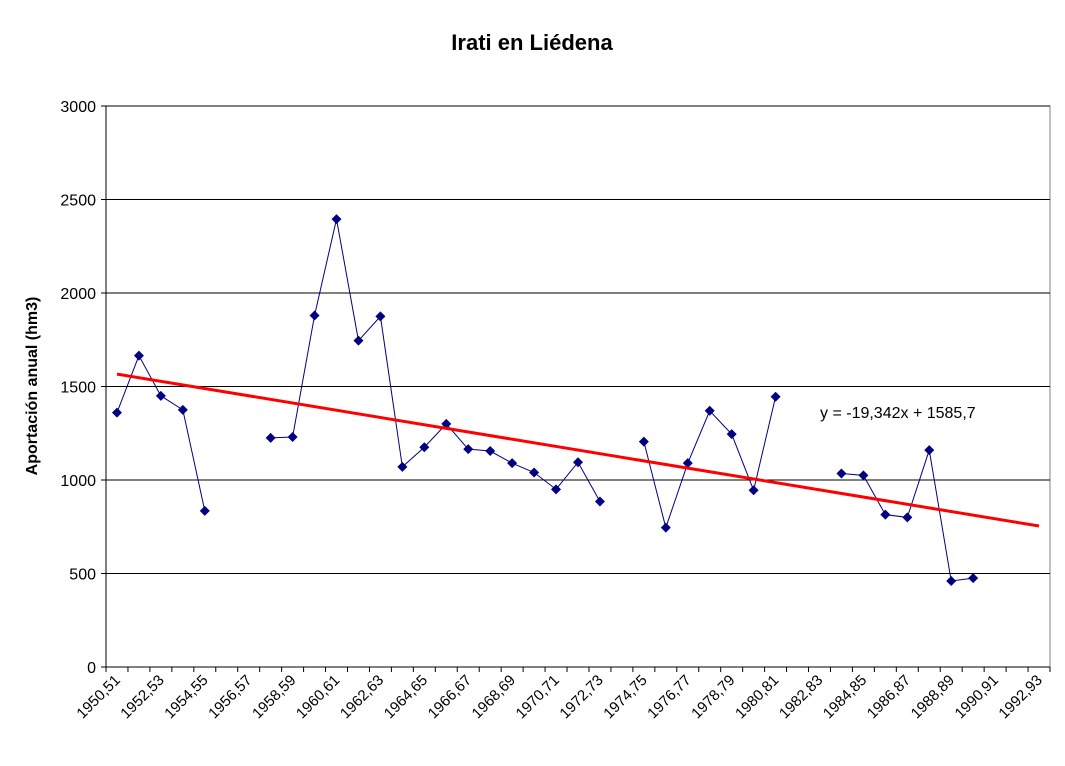  I want to click on x-tick-label: 1962,63, so click(362, 697).